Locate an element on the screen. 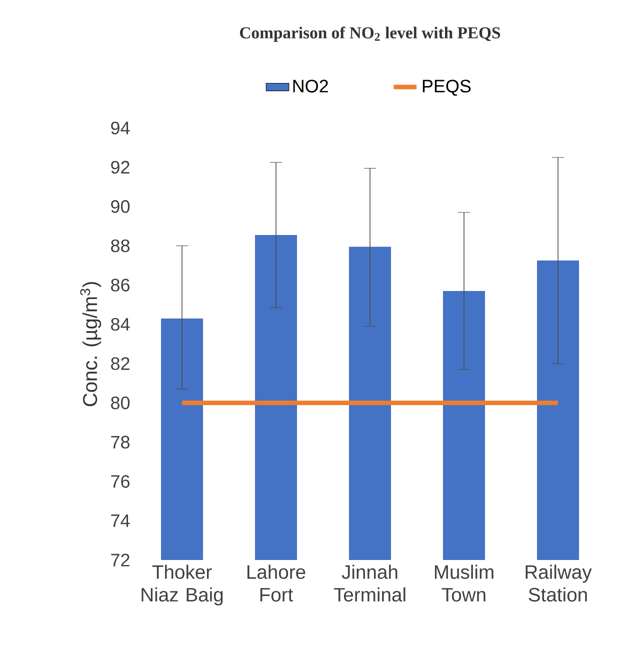 The width and height of the screenshot is (621, 648). x-tick-label: Railway Station is located at coordinates (559, 583).